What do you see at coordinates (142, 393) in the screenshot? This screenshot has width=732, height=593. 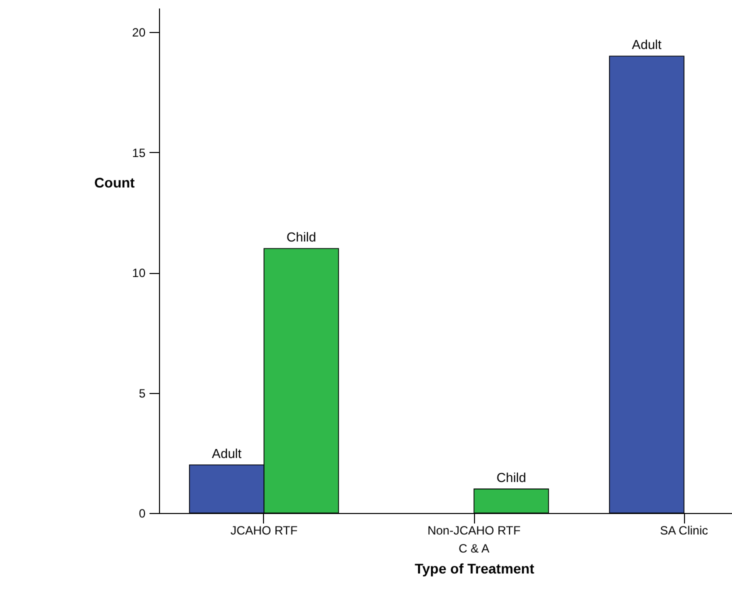 I see `y-tick-label: 5` at bounding box center [142, 393].